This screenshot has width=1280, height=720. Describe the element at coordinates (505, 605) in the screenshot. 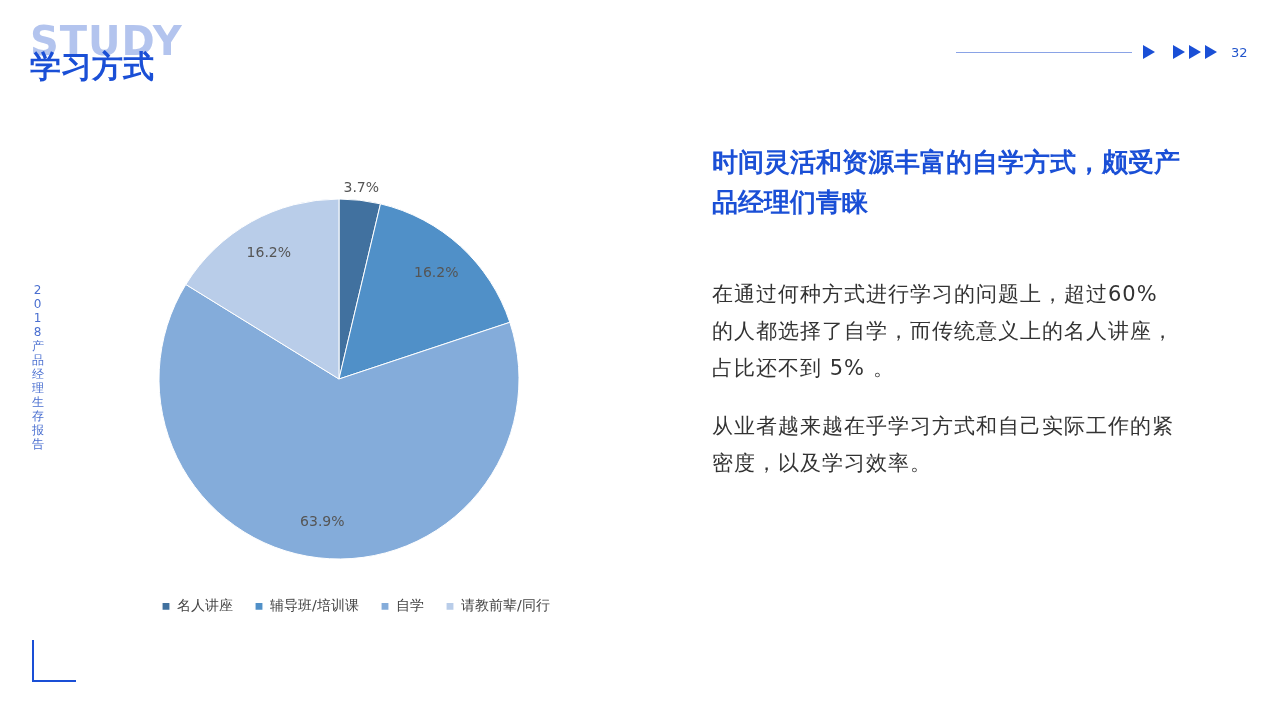

I see `legend-label: 请教前辈/同行` at that location.